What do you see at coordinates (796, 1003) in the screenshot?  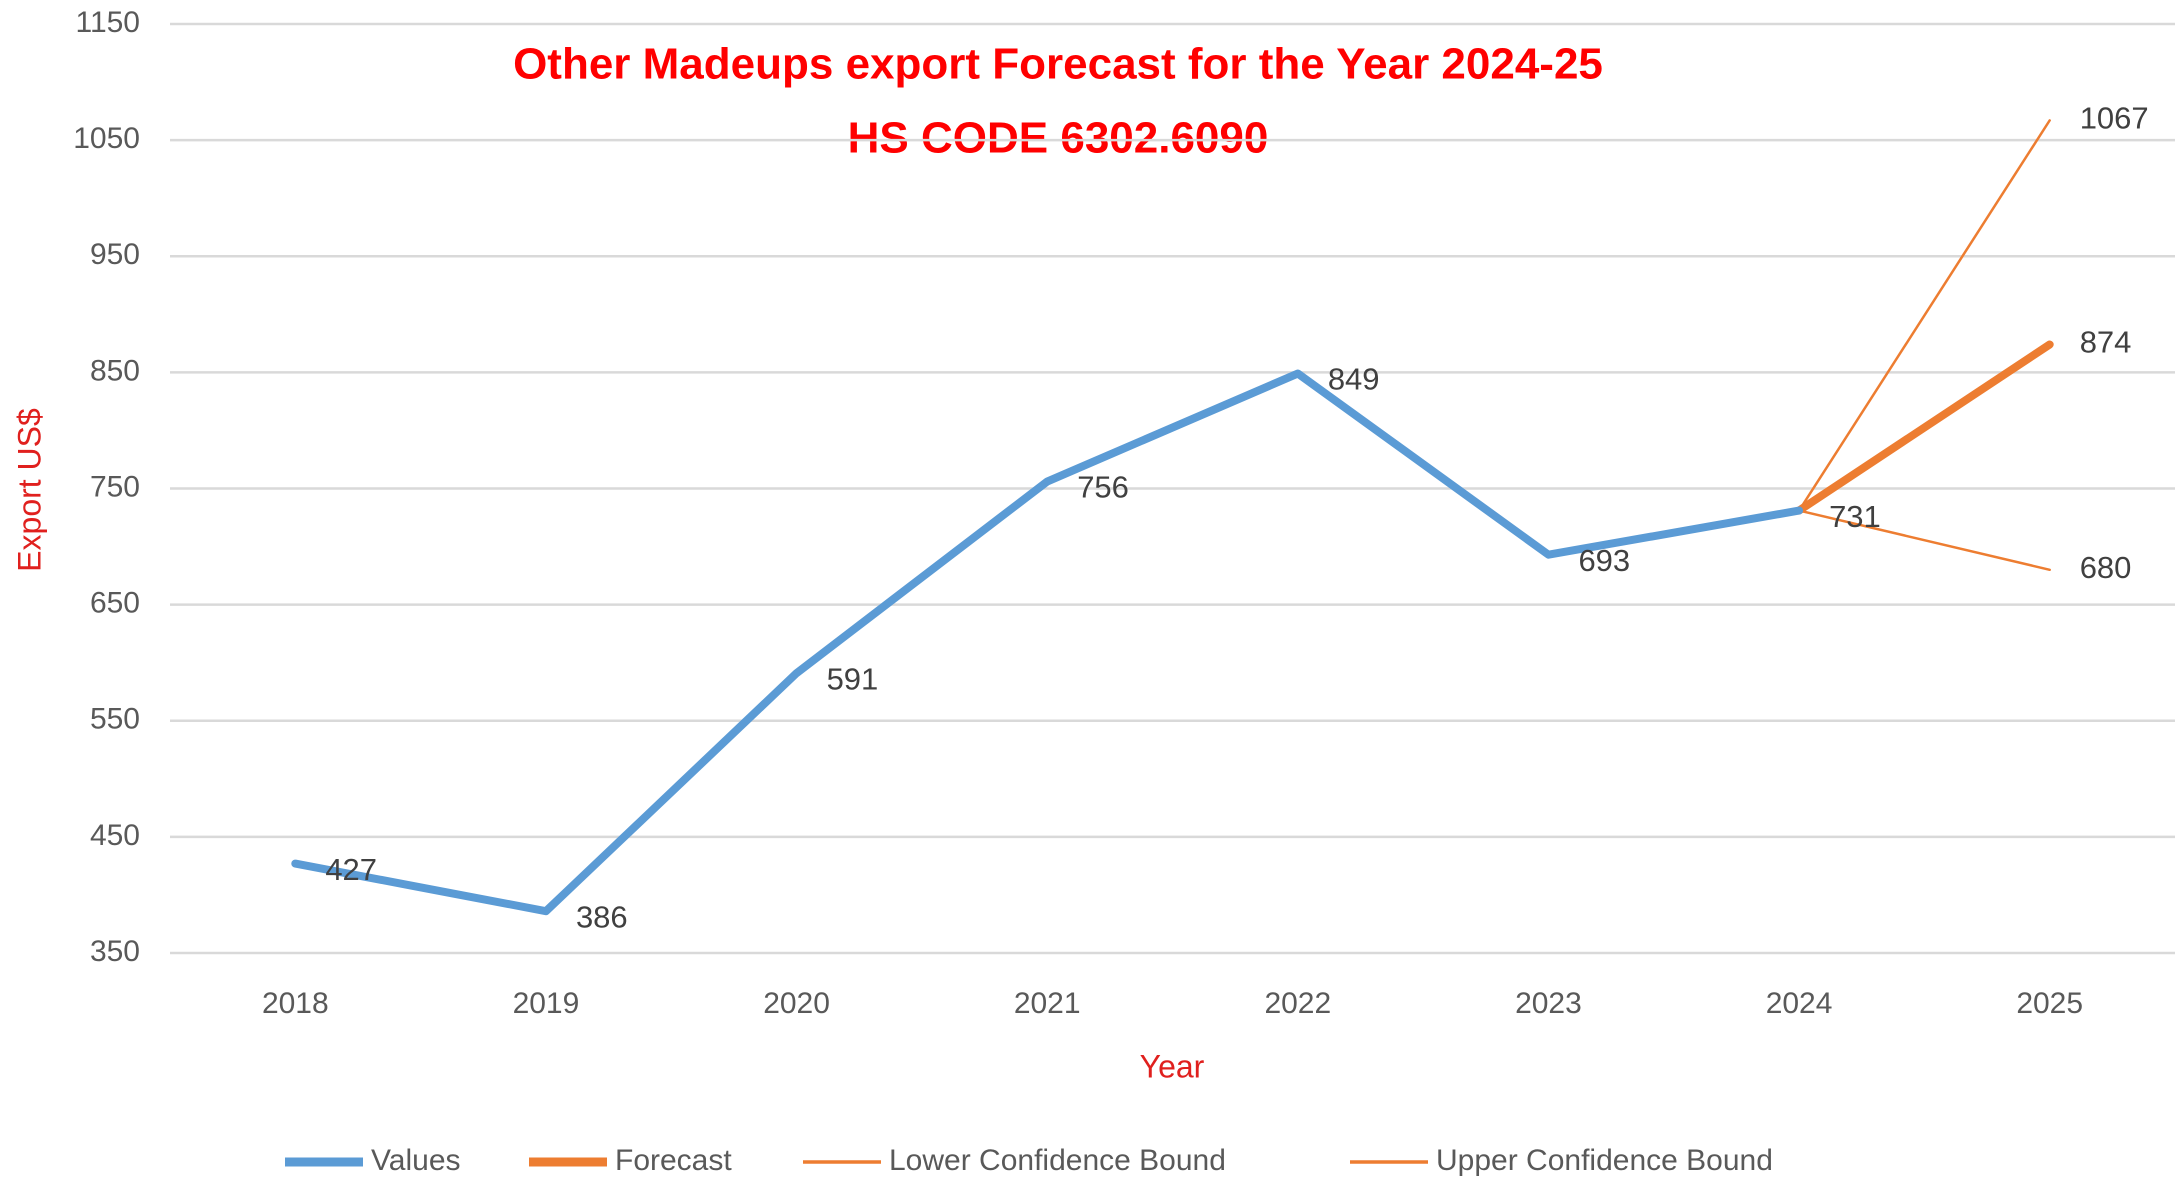 I see `x-tick-label: 2020` at bounding box center [796, 1003].